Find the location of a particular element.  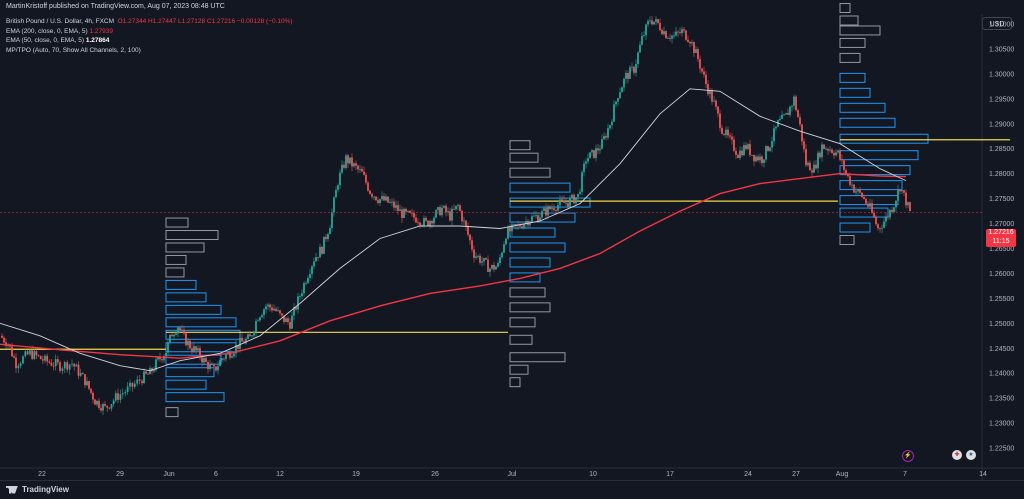

flag-us-icon: ★ is located at coordinates (971, 455).